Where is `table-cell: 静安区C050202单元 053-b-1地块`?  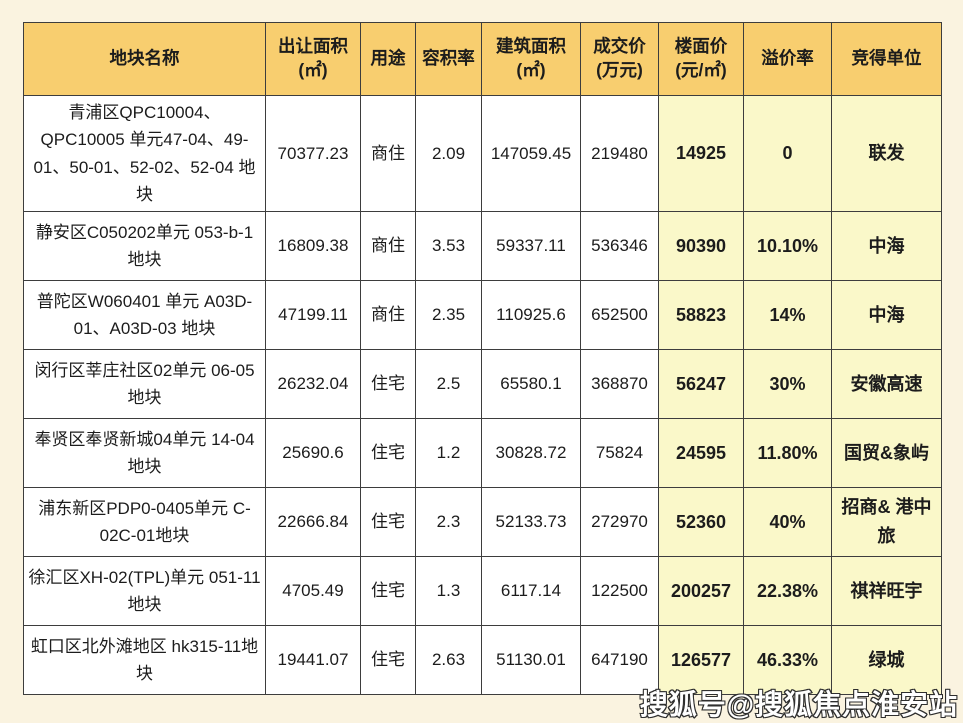 table-cell: 静安区C050202单元 053-b-1地块 is located at coordinates (144, 246).